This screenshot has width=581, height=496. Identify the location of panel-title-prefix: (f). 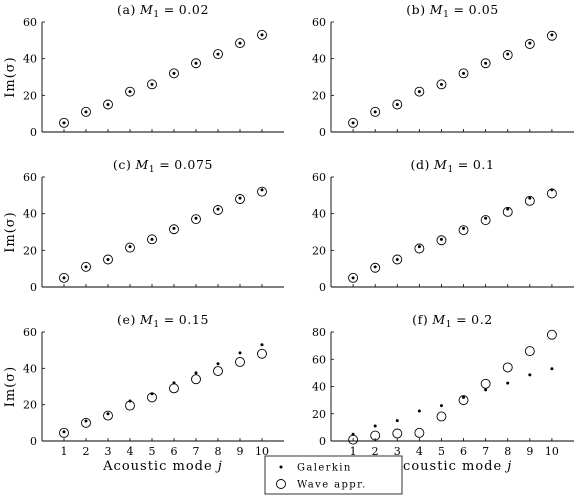
(420, 319).